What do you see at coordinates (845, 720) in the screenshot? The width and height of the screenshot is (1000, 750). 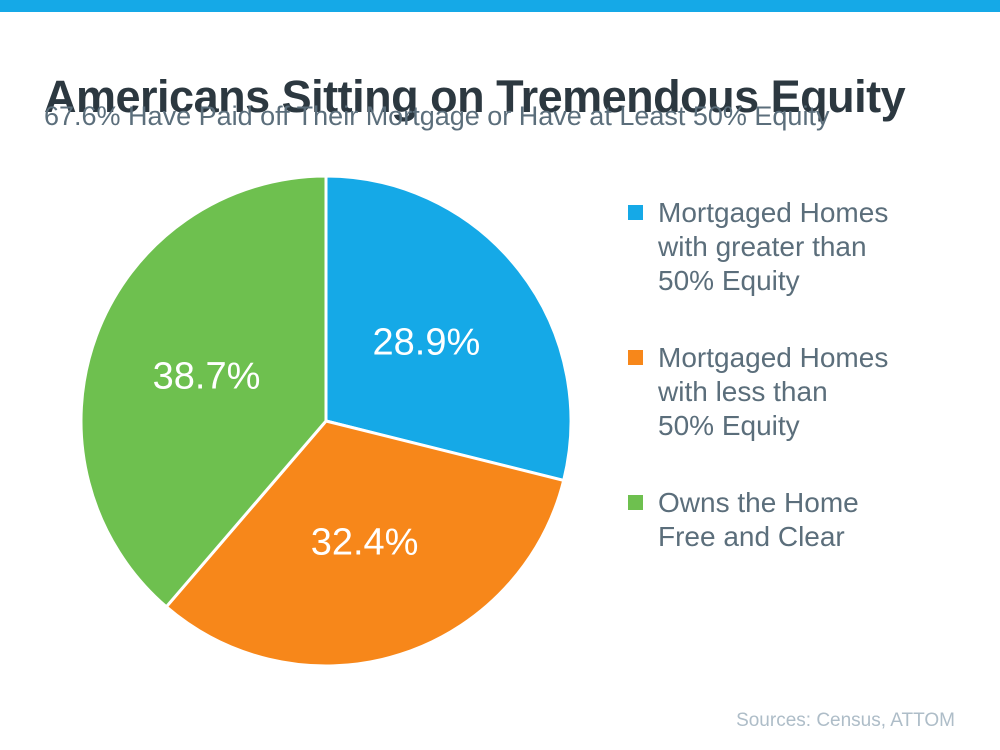 I see `source-credit: Sources: Census, ATTOM` at bounding box center [845, 720].